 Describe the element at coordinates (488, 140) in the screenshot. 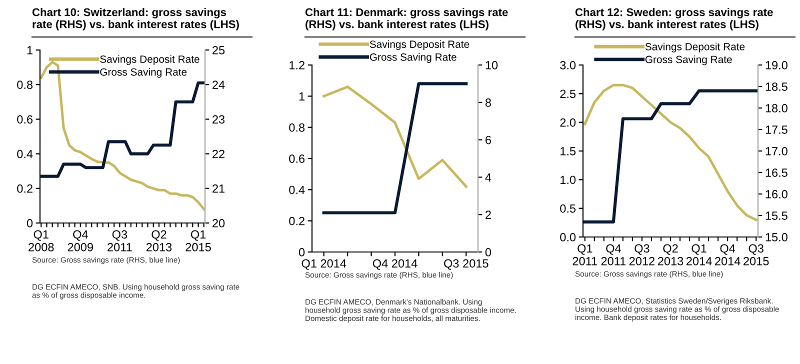

I see `y2-tick-label: 6` at that location.